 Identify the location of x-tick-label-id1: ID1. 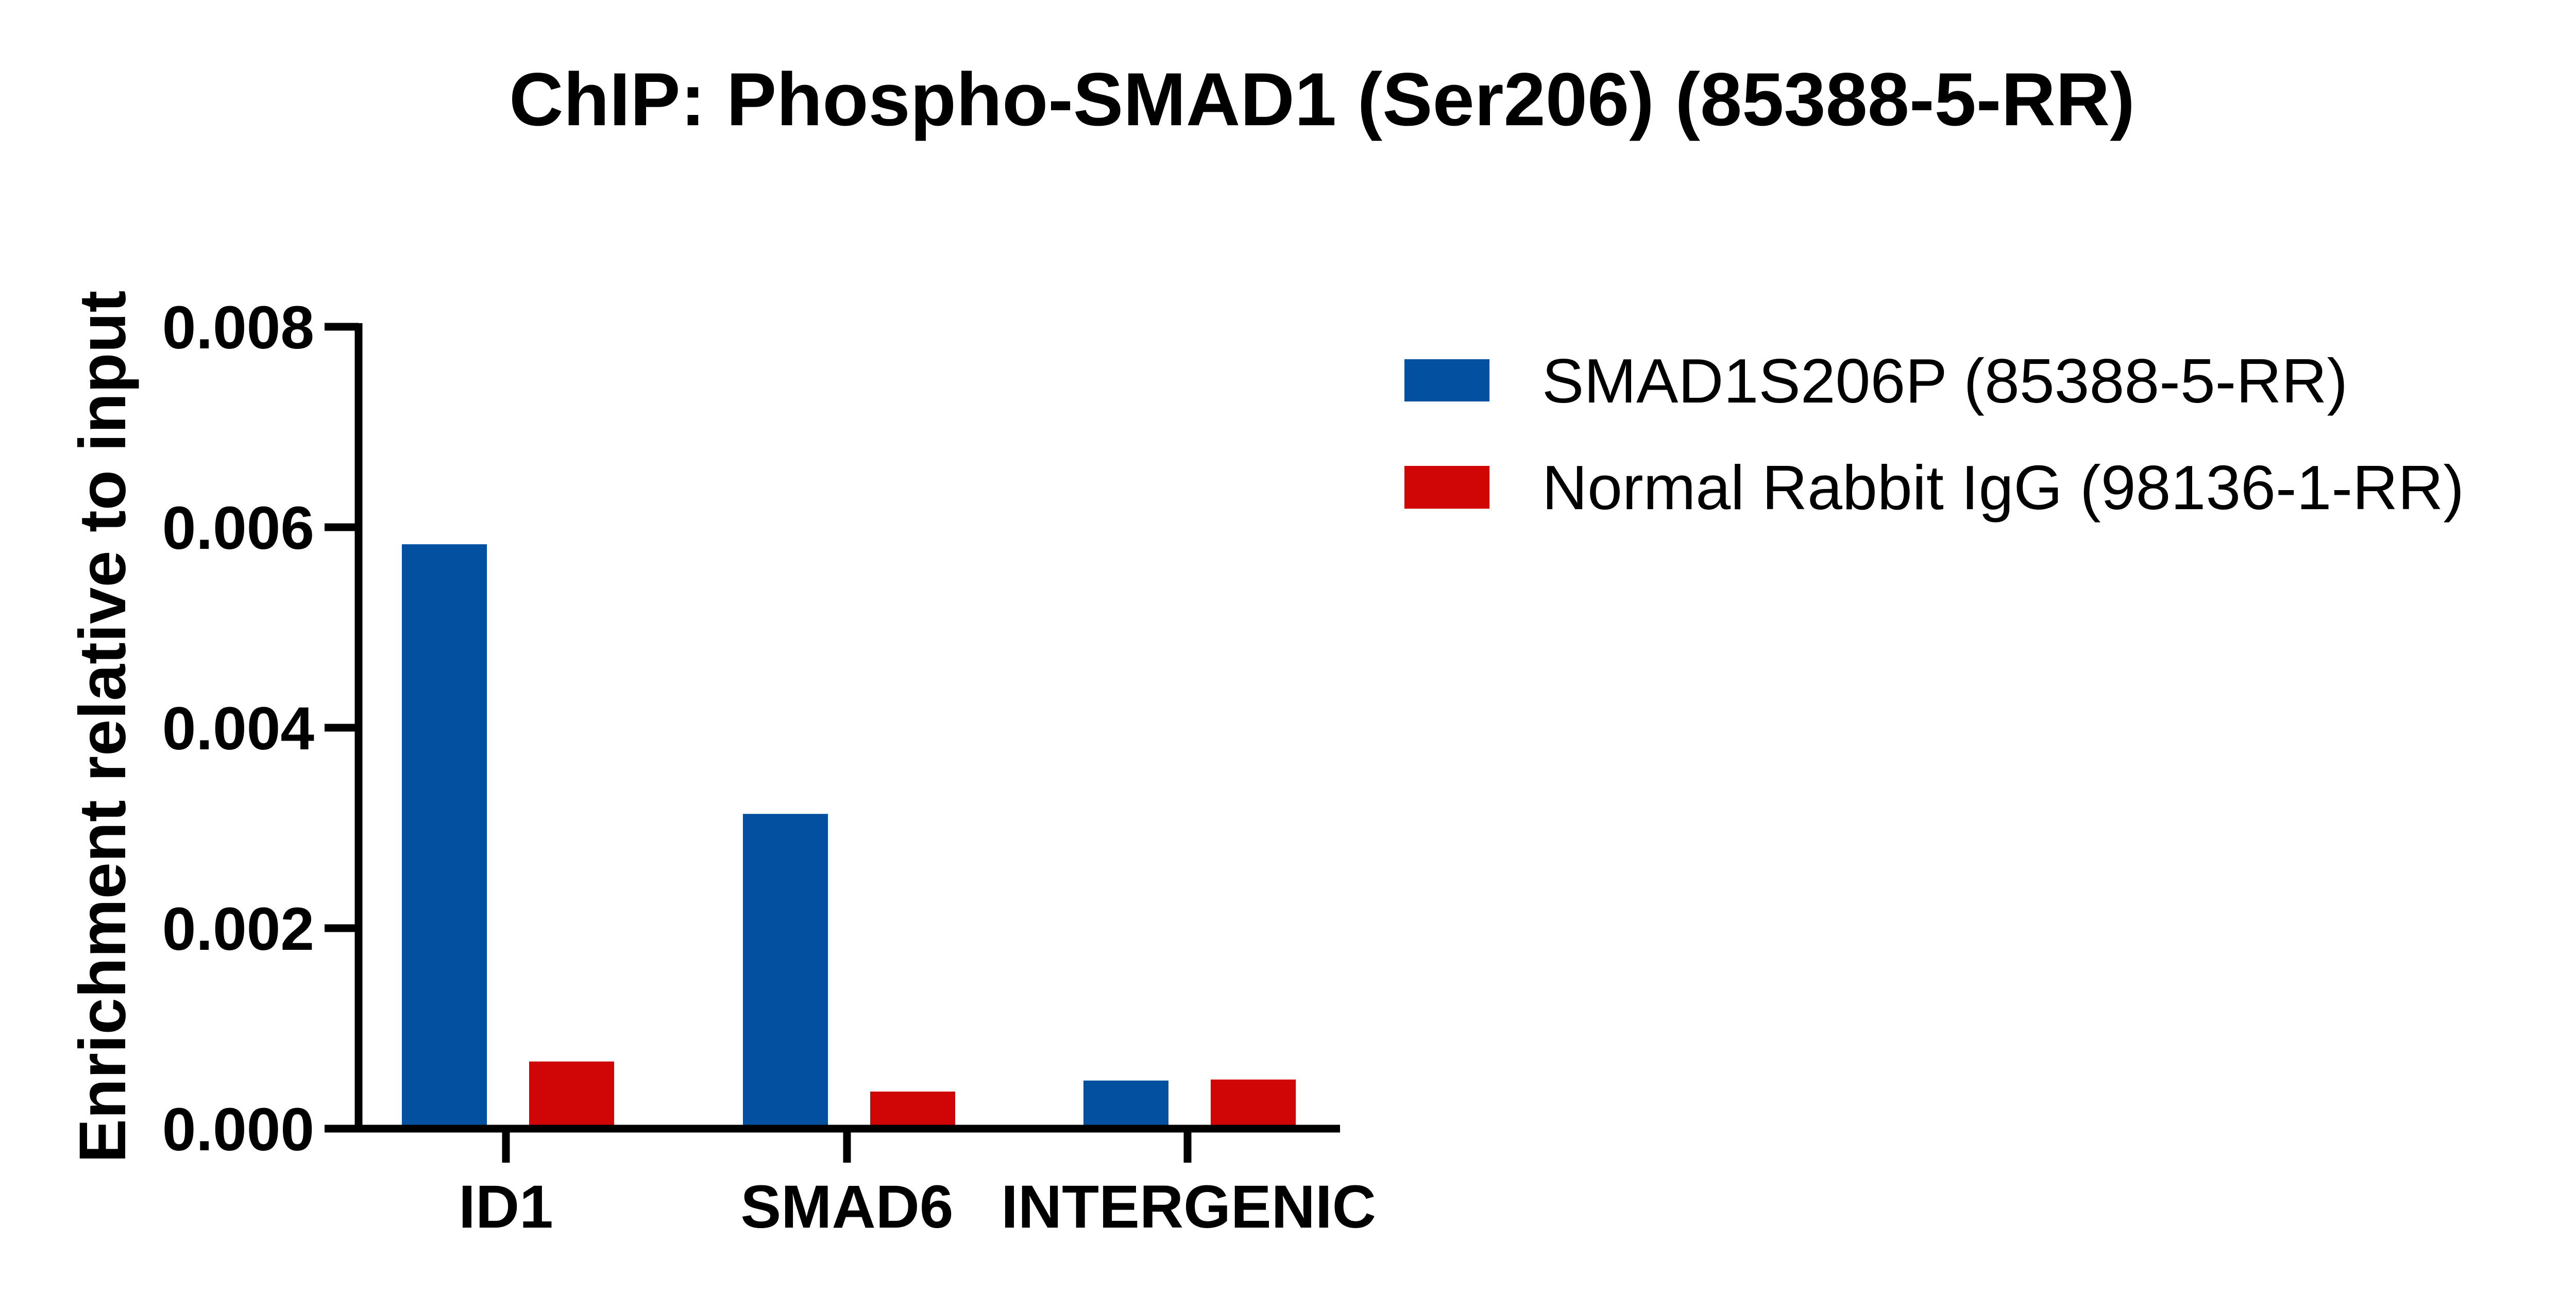
(506, 1207).